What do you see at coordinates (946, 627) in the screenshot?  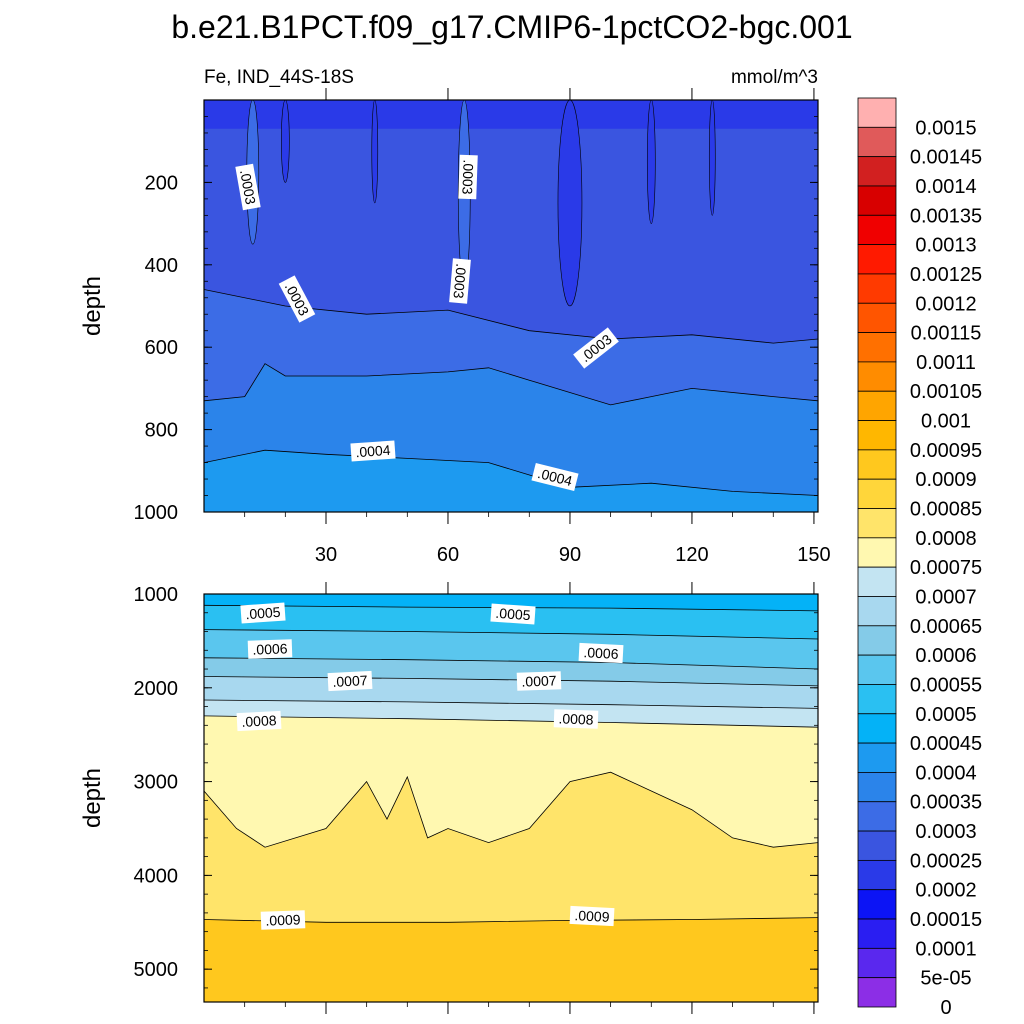 I see `colorbar-label: 0.00065` at bounding box center [946, 627].